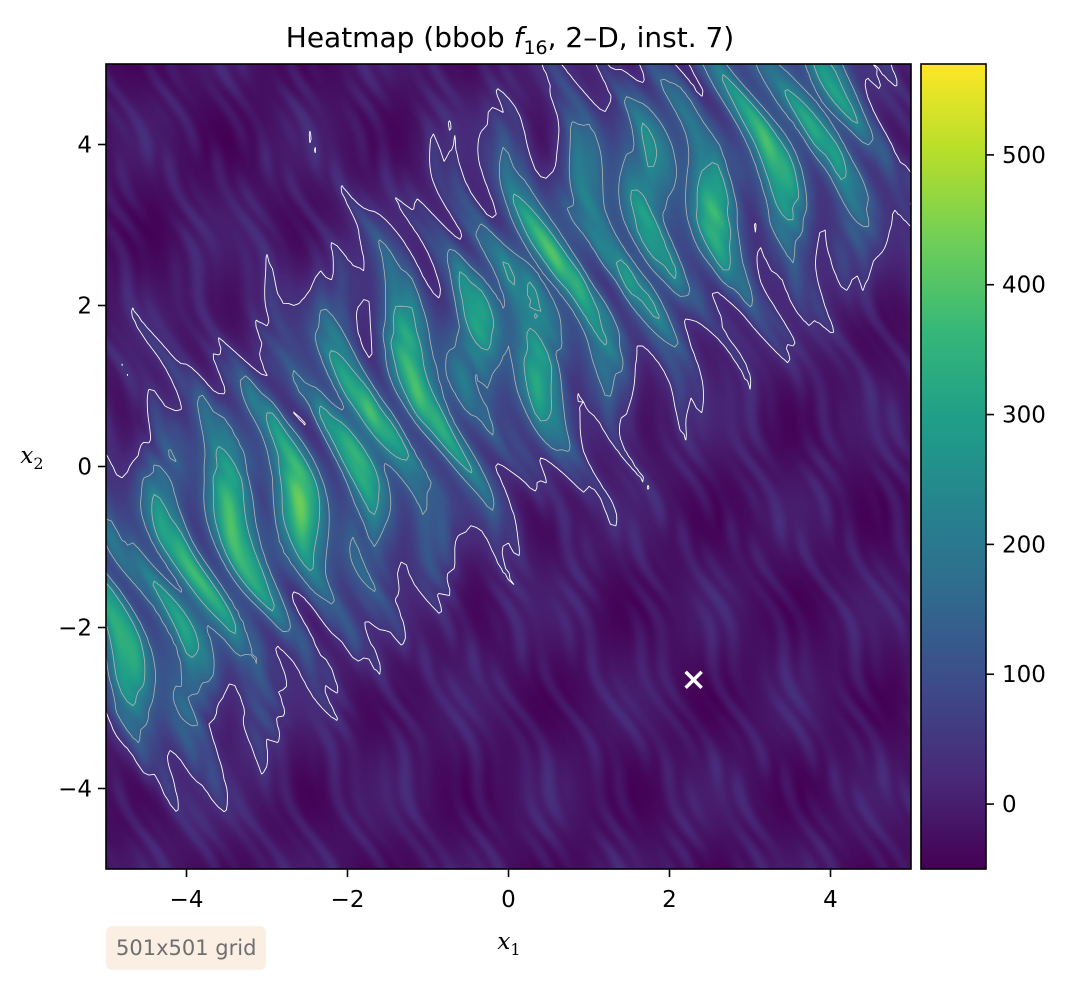 The height and width of the screenshot is (982, 1078). Describe the element at coordinates (503, 942) in the screenshot. I see `x-axis-label-letter: x` at that location.